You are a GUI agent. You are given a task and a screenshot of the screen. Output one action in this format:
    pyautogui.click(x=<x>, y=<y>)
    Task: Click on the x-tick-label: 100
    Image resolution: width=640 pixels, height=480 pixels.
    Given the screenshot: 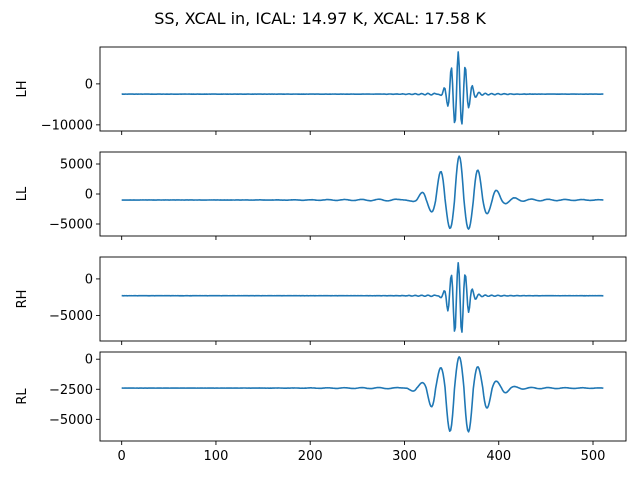 What is the action you would take?
    pyautogui.click(x=216, y=456)
    